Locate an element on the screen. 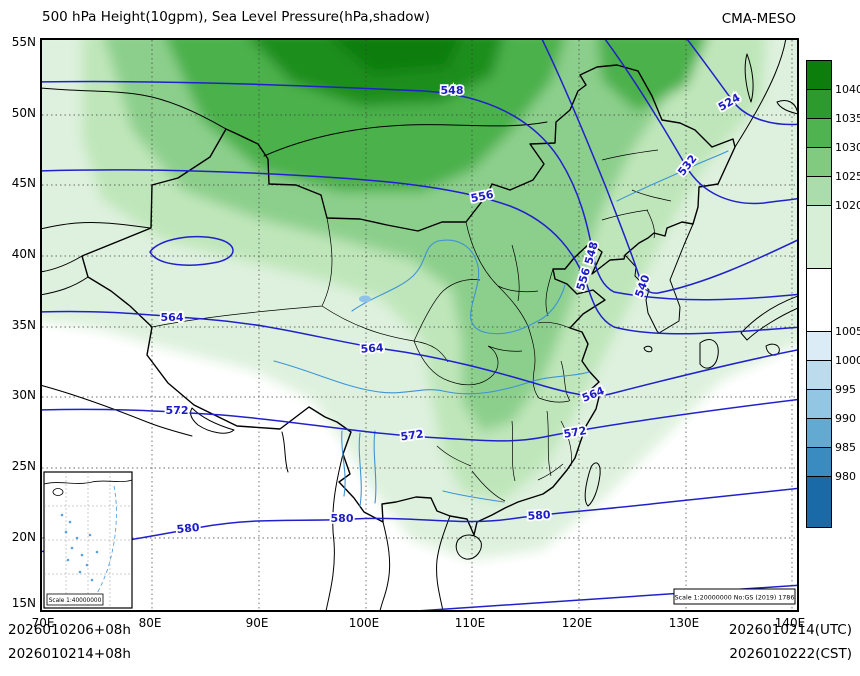  inset-graticule is located at coordinates (88, 540).